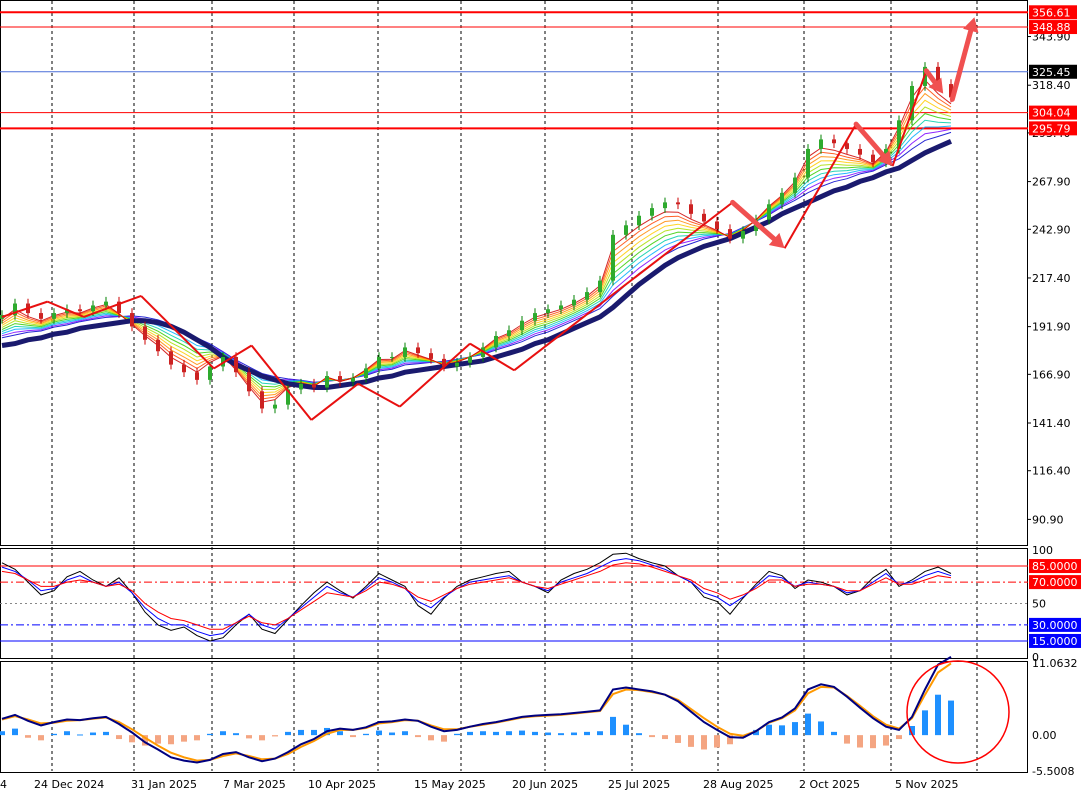  Describe the element at coordinates (1055, 641) in the screenshot. I see `stoch-level-label-15.0000: 15.0000` at that location.